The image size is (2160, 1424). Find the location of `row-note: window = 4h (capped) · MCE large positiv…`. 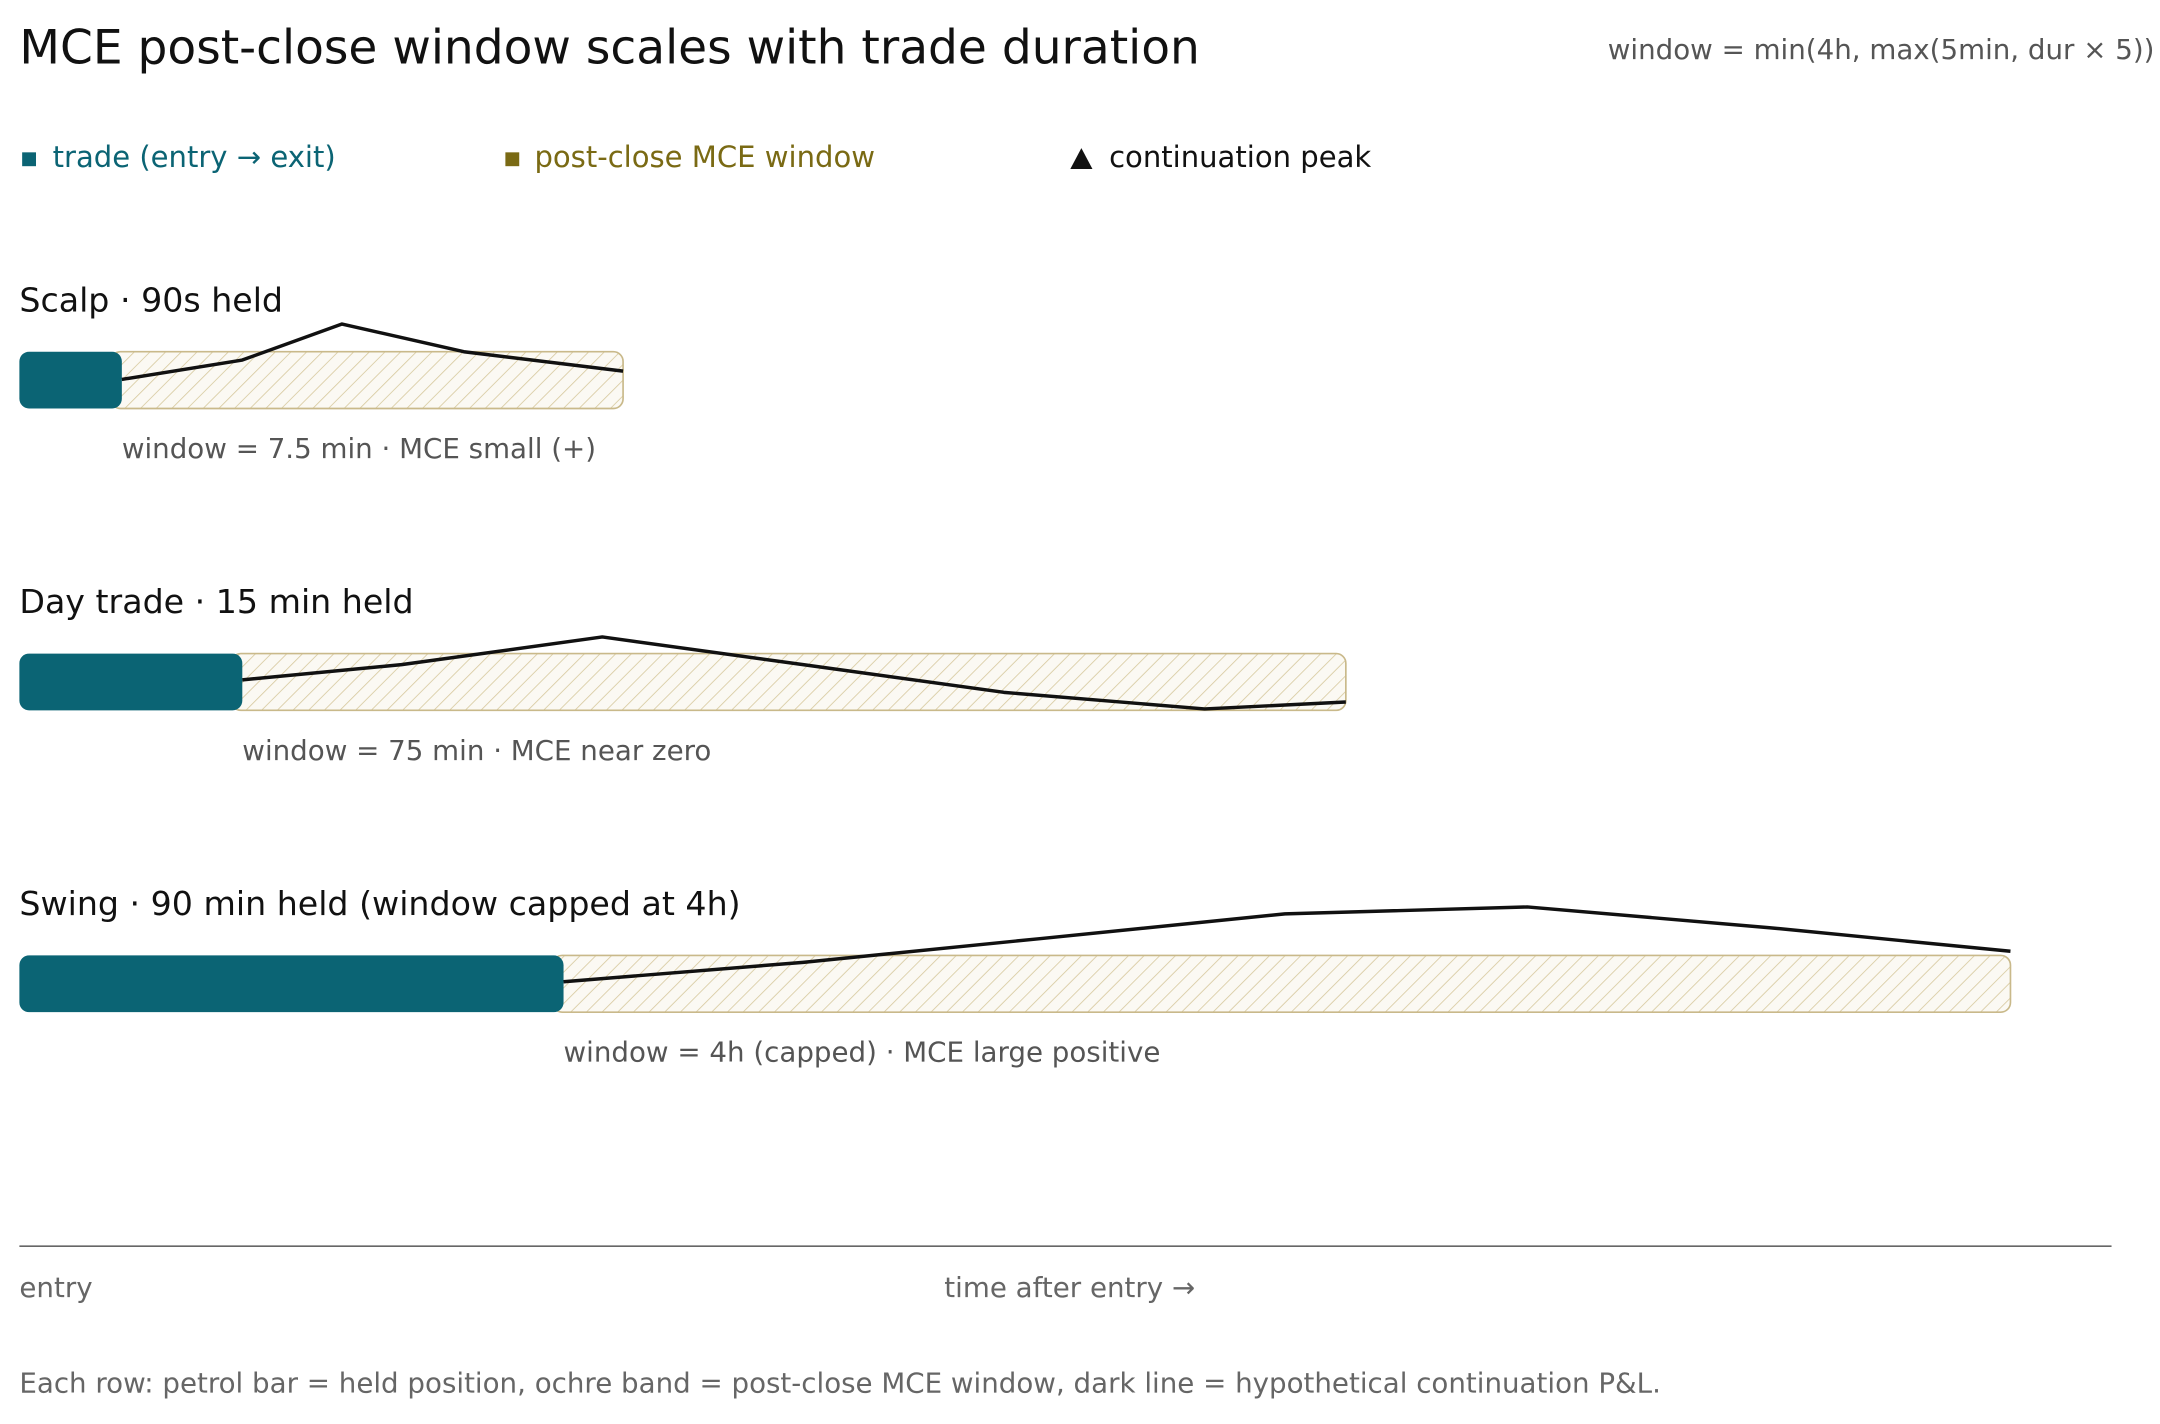

row-note: window = 4h (capped) · MCE large positiv… is located at coordinates (862, 1052).